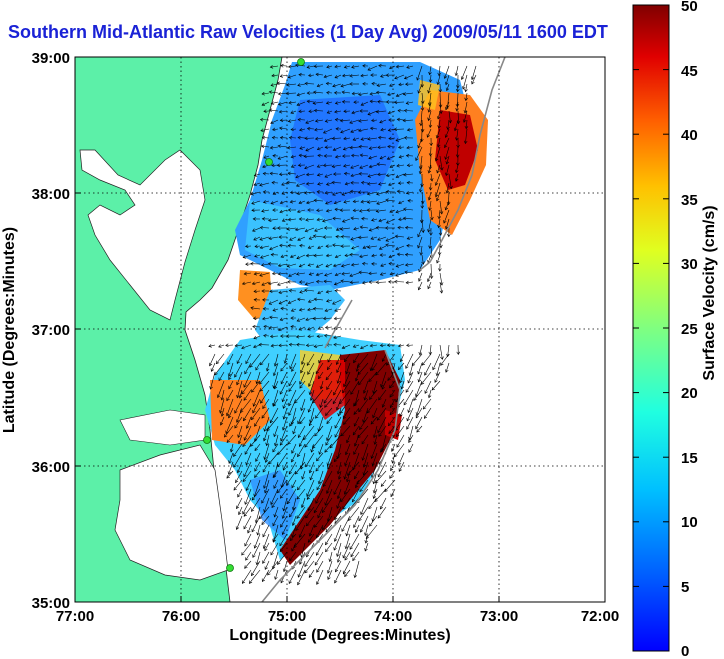  I want to click on station-marker, so click(269, 162).